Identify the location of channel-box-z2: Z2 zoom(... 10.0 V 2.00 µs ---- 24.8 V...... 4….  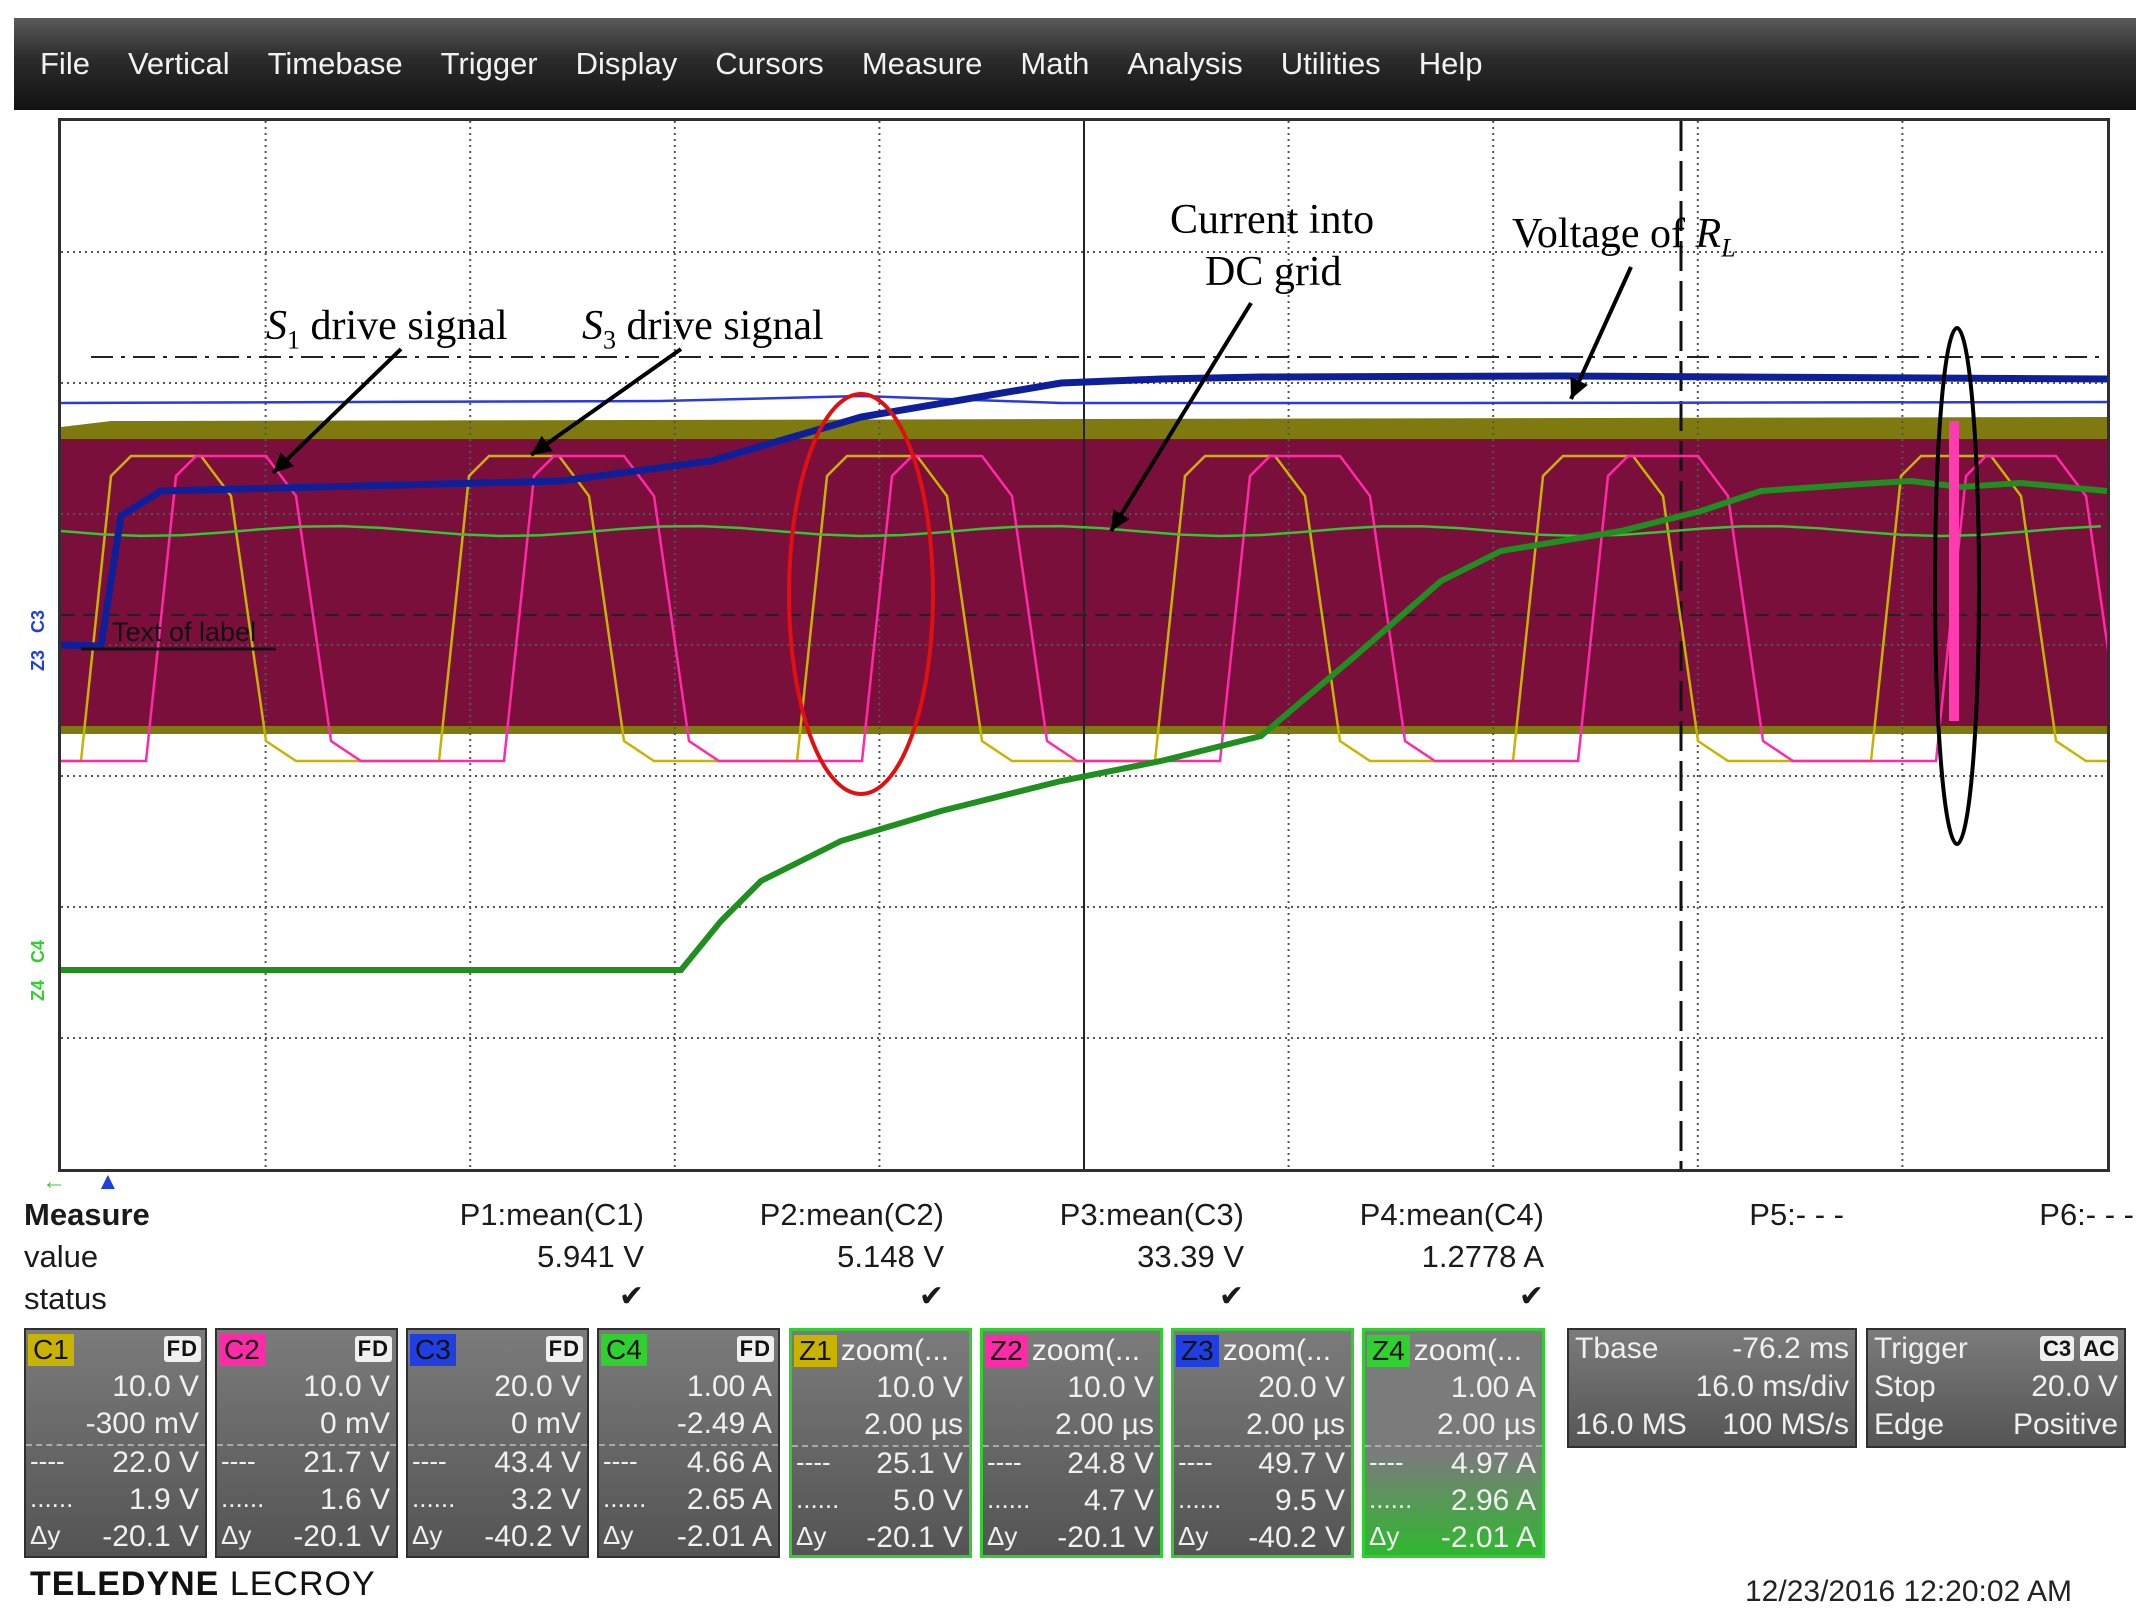
(1071, 1443).